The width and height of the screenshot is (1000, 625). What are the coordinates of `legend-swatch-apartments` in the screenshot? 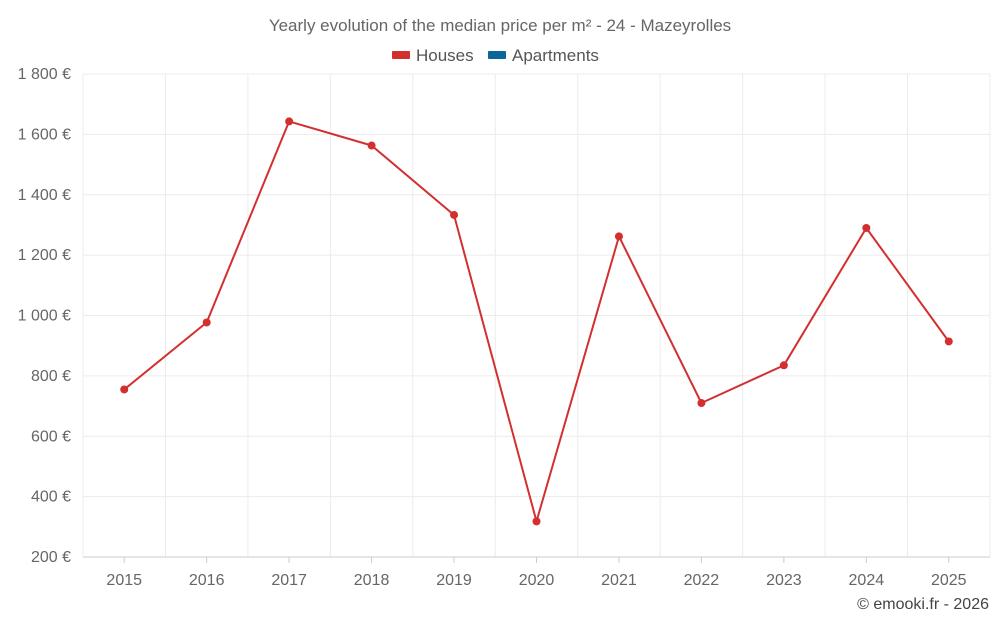 It's located at (497, 55).